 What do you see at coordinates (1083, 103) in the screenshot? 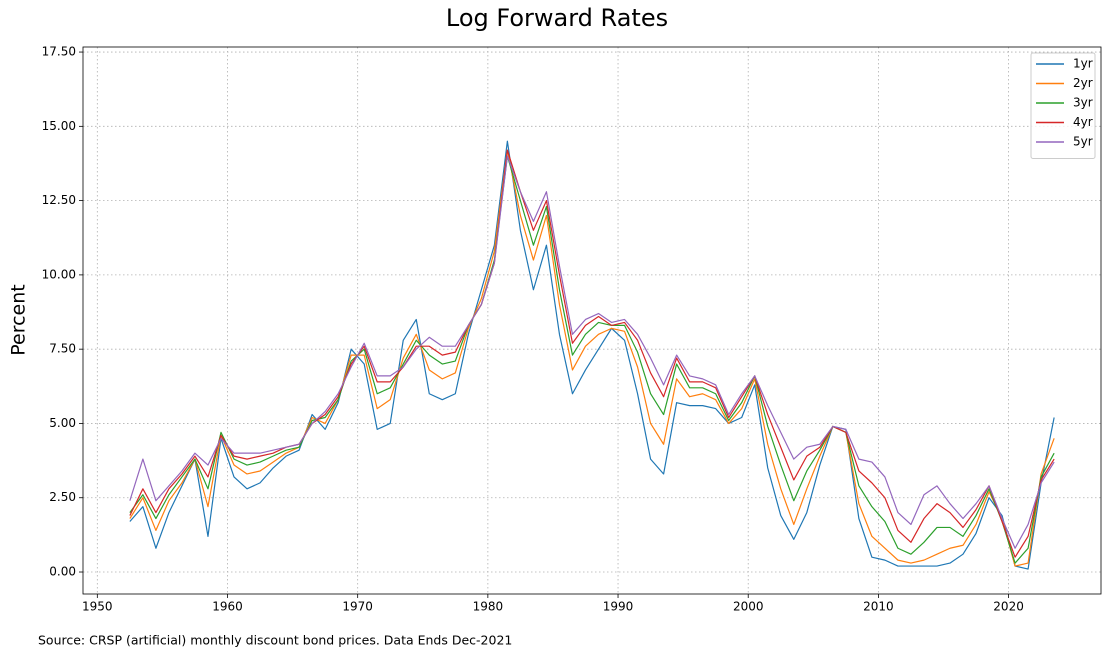
I see `legend-label: 3yr` at bounding box center [1083, 103].